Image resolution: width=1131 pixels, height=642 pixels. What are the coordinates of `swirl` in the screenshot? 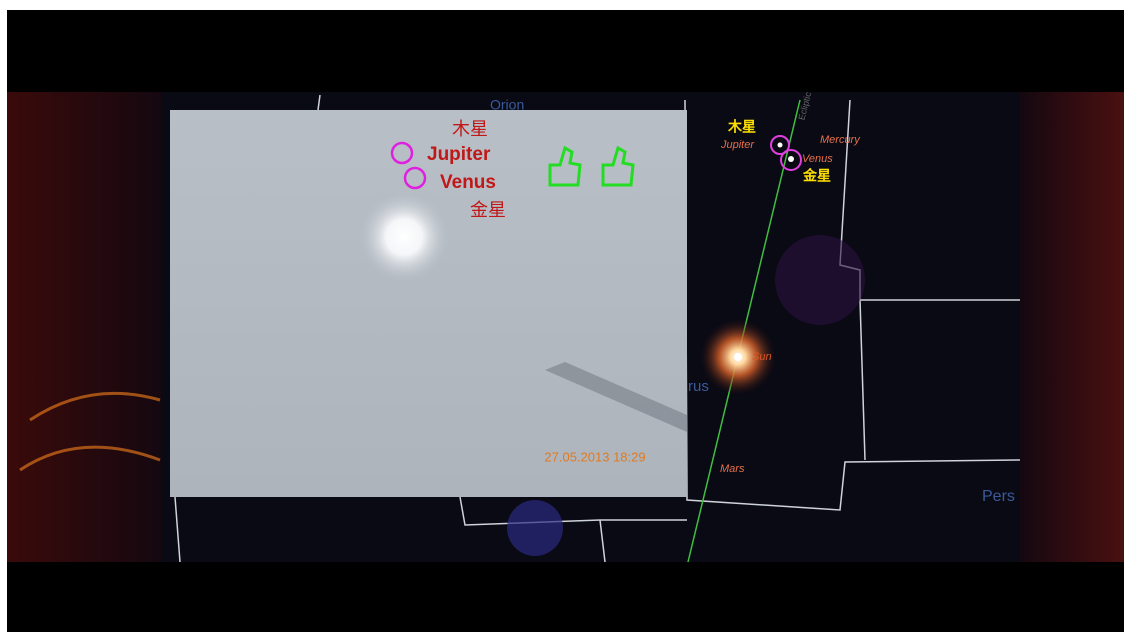 It's located at (90, 431).